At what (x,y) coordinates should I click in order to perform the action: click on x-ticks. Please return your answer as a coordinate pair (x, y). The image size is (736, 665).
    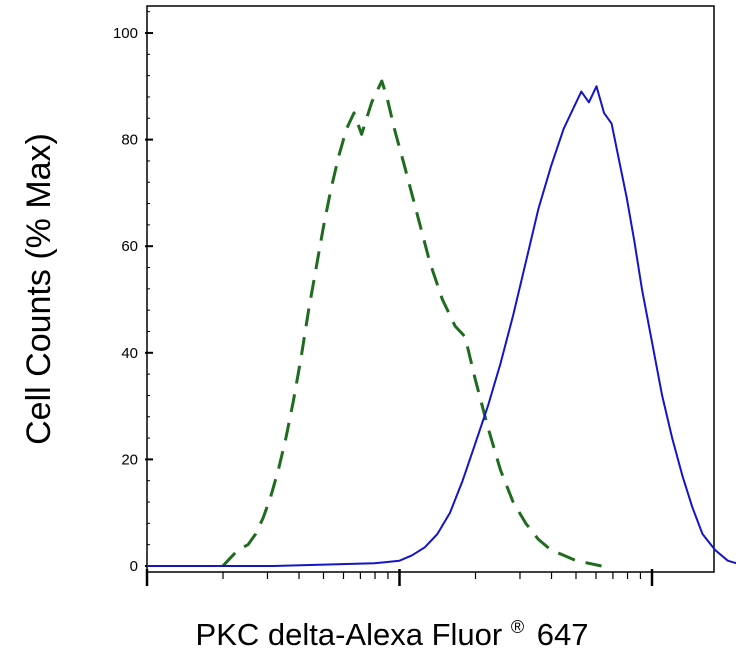
    Looking at the image, I should click on (399, 577).